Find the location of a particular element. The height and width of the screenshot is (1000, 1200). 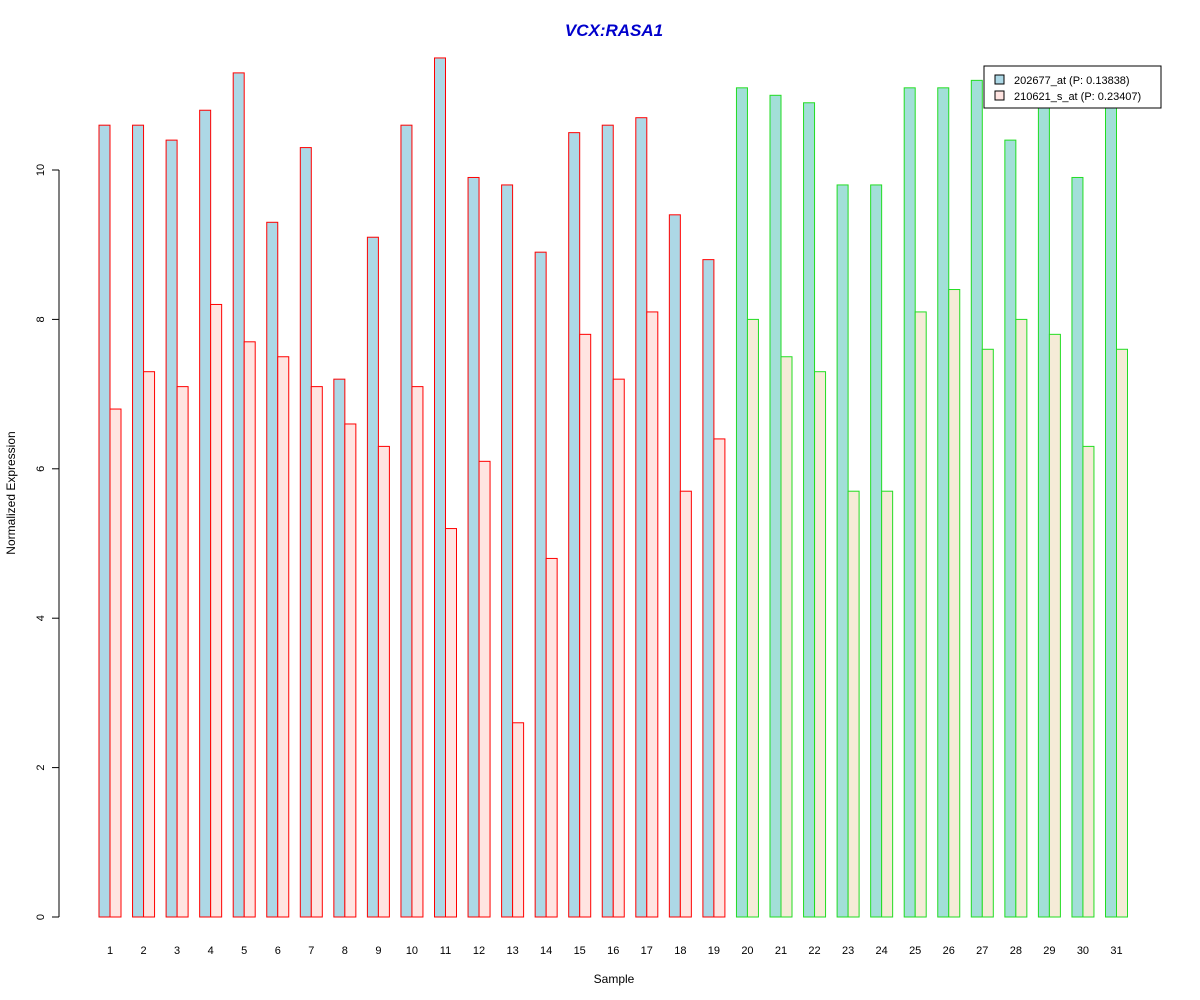

x-tick-label: 17 is located at coordinates (647, 951).